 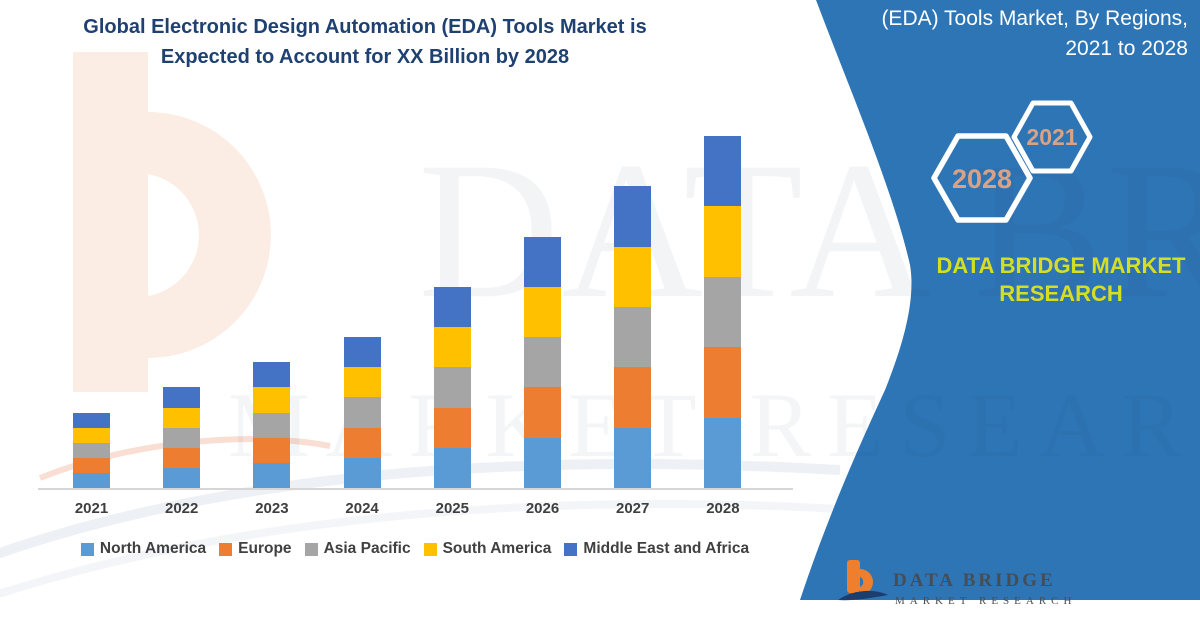 What do you see at coordinates (633, 216) in the screenshot?
I see `bar-segment-2027-middle-east-and-africa` at bounding box center [633, 216].